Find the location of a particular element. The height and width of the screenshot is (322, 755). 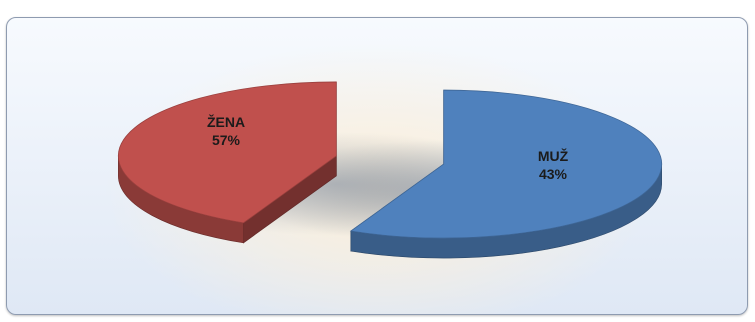

slice-label-category-1: MUŽ is located at coordinates (553, 155).